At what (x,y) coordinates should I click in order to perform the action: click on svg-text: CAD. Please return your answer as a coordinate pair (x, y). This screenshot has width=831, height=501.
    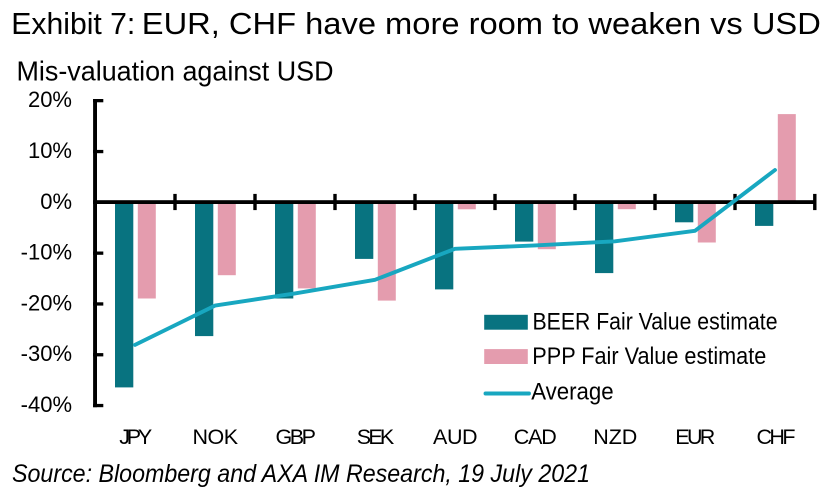
    Looking at the image, I should click on (535, 437).